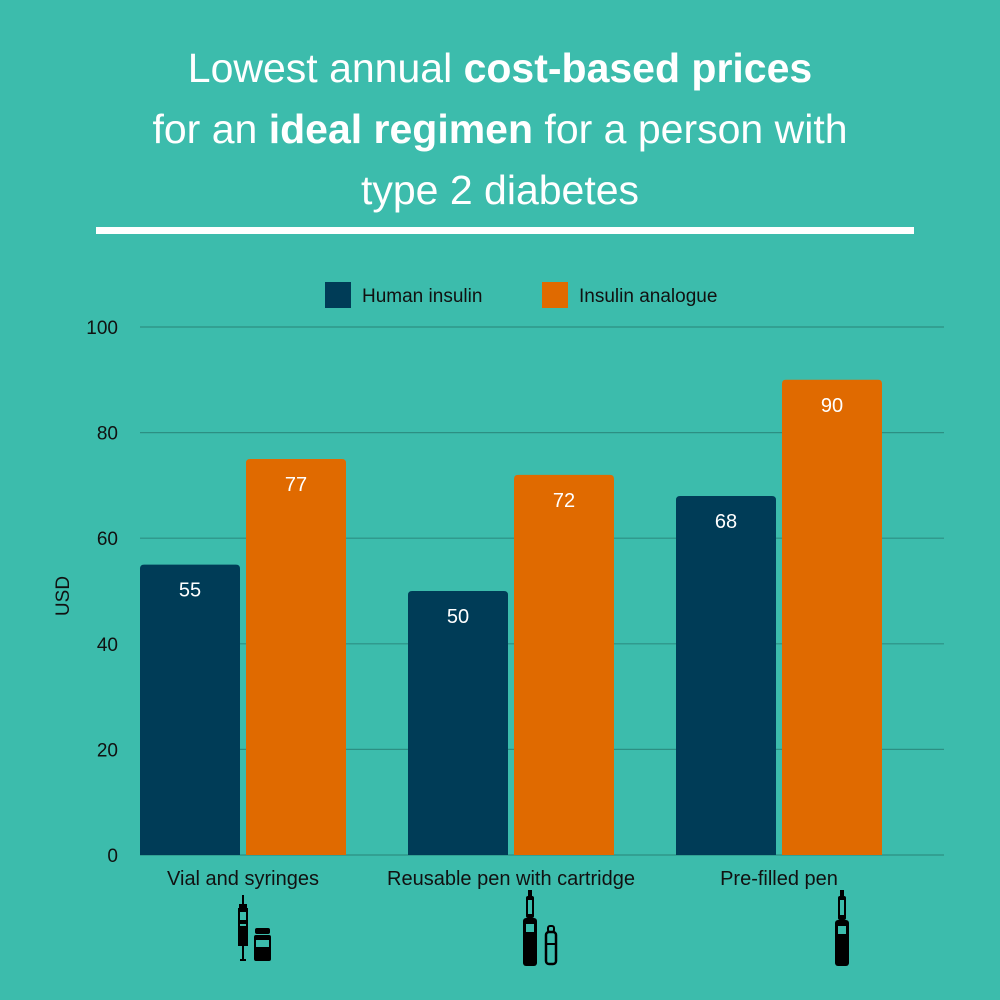  What do you see at coordinates (726, 522) in the screenshot?
I see `bar-value-label: 68` at bounding box center [726, 522].